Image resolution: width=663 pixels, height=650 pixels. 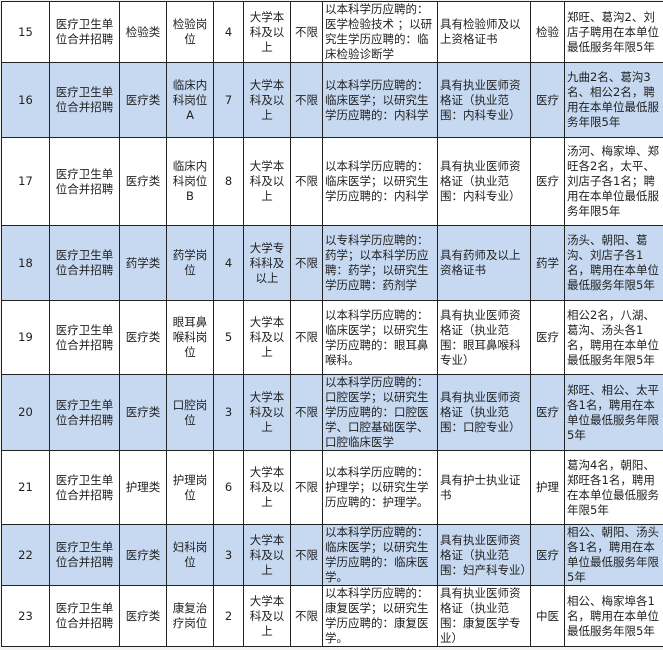 I want to click on note-cell: 相公、朝阳、汤头各1名，聘用在本单位最低服务年限5年, so click(x=613, y=555).